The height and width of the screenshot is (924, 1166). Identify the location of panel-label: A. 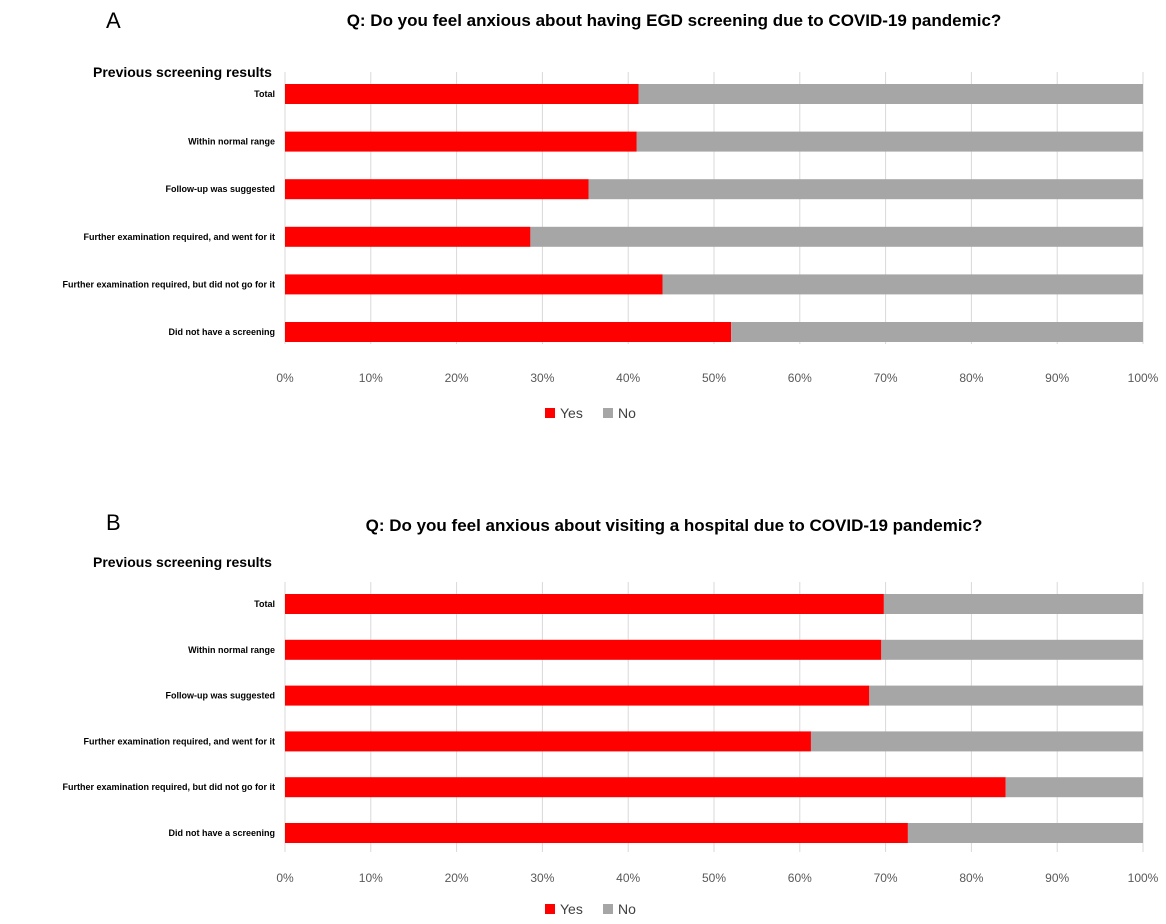
(113, 20).